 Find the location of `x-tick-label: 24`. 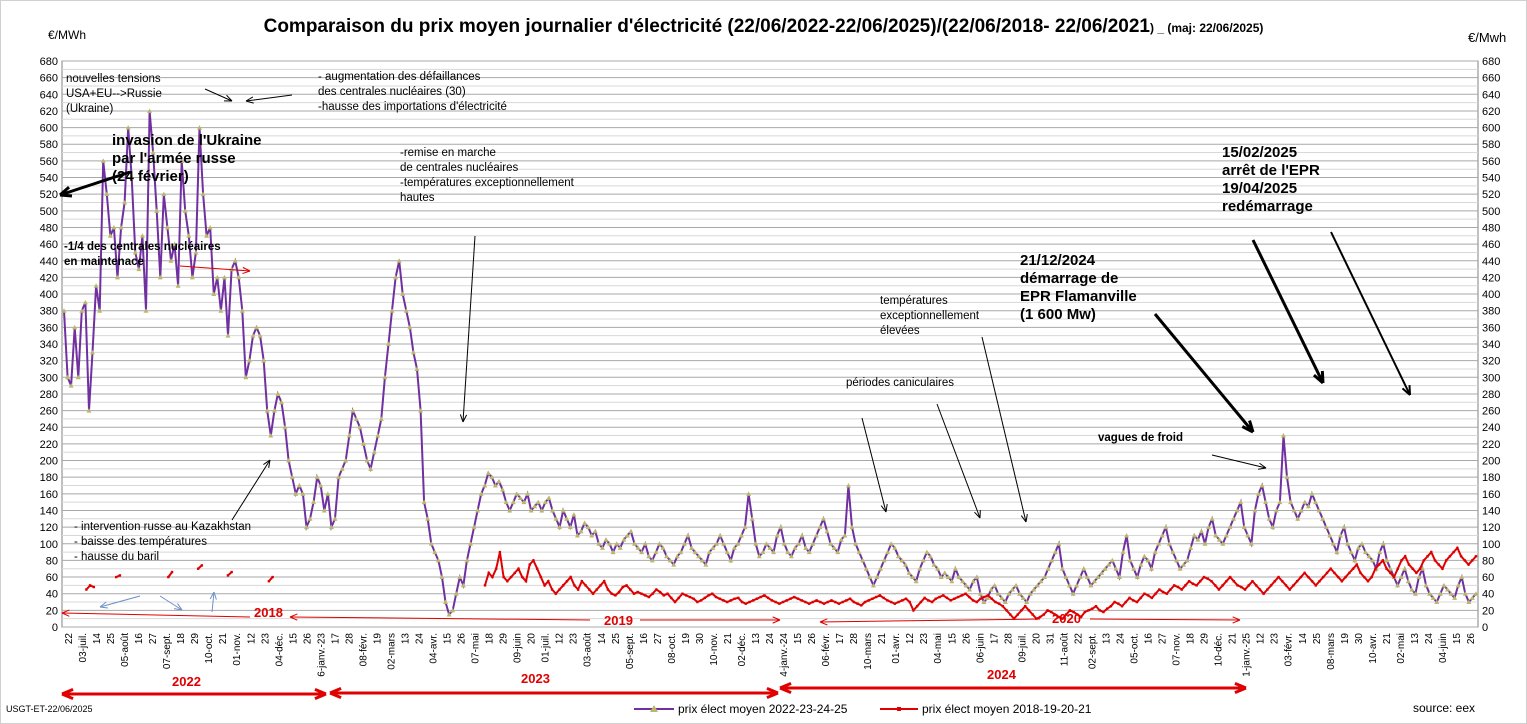

x-tick-label: 24 is located at coordinates (1429, 639).